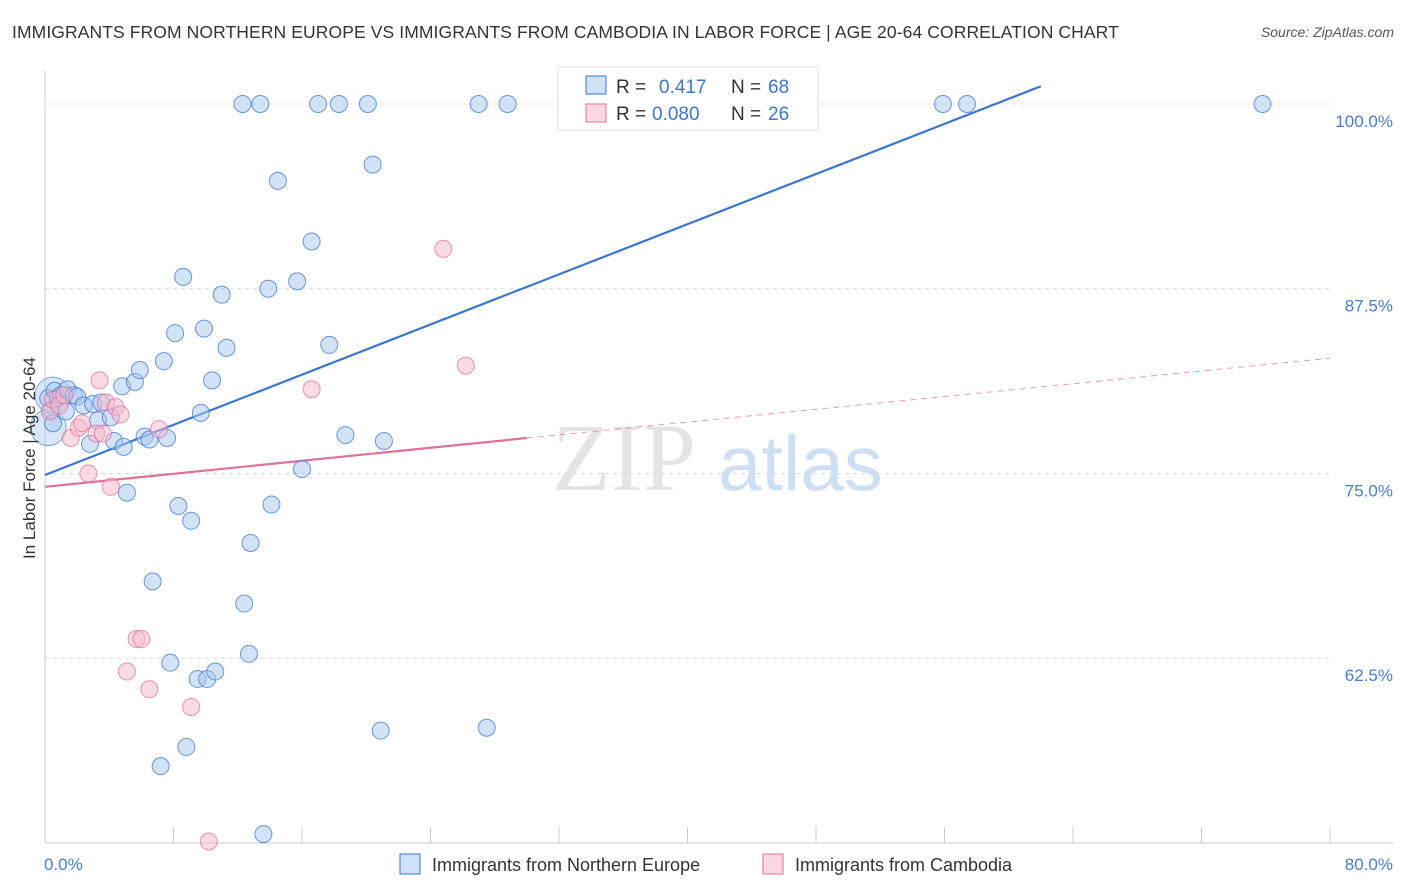 The image size is (1406, 892). What do you see at coordinates (410, 864) in the screenshot?
I see `legend-swatch-northern-europe` at bounding box center [410, 864].